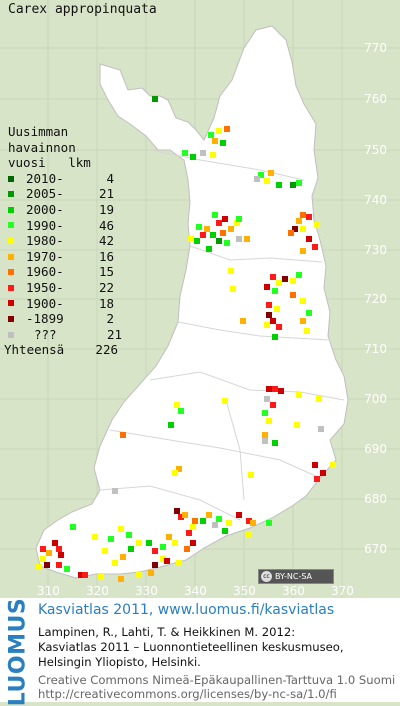  What do you see at coordinates (65, 335) in the screenshot?
I see `legend-row: ??? 21` at bounding box center [65, 335].